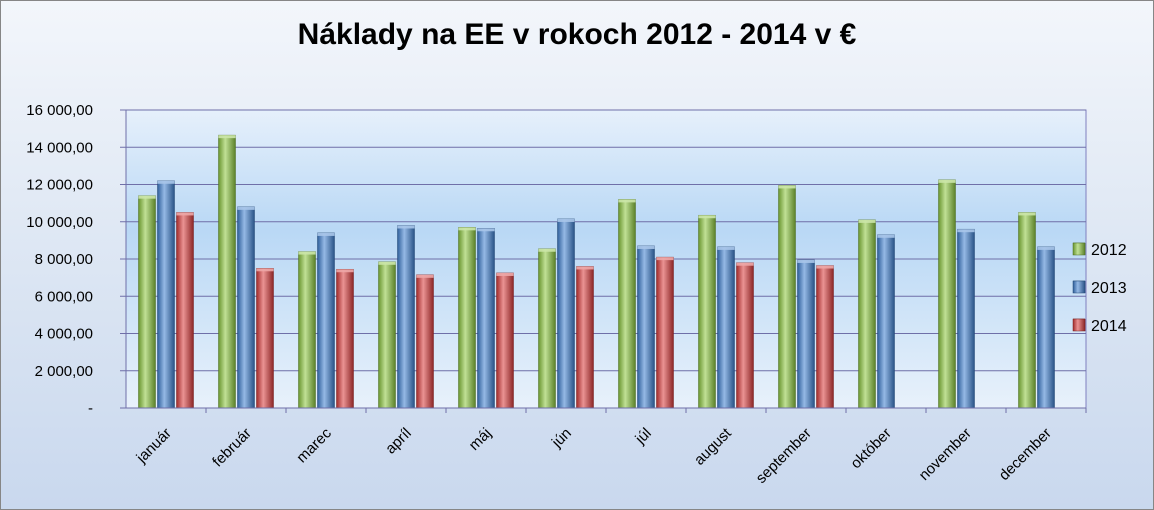 This screenshot has width=1154, height=510. I want to click on x-tick-label: január, so click(154, 446).